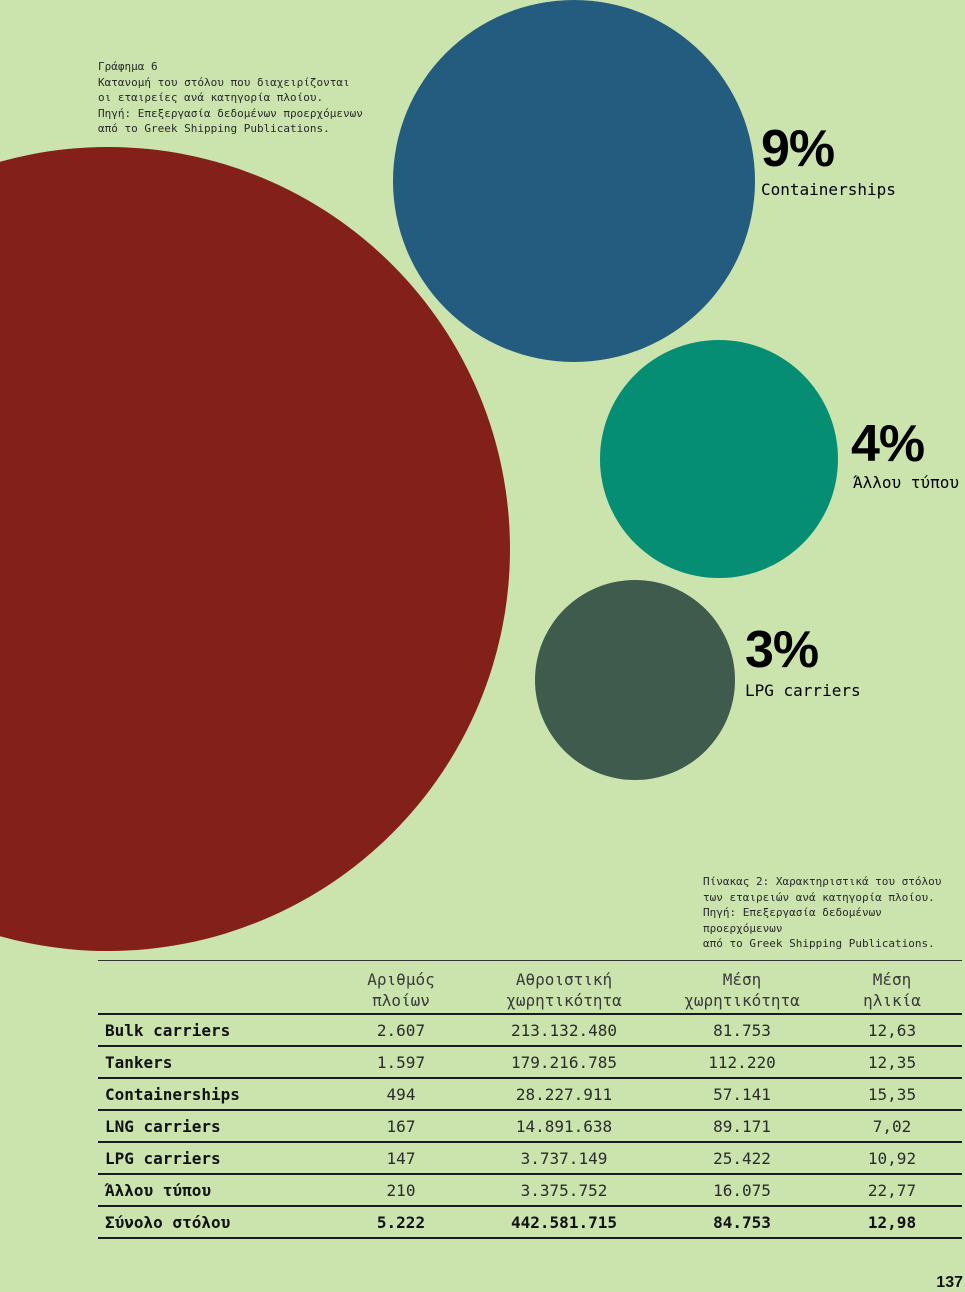 The height and width of the screenshot is (1292, 965). What do you see at coordinates (564, 1094) in the screenshot?
I see `row-total-capacity: 28.227.911` at bounding box center [564, 1094].